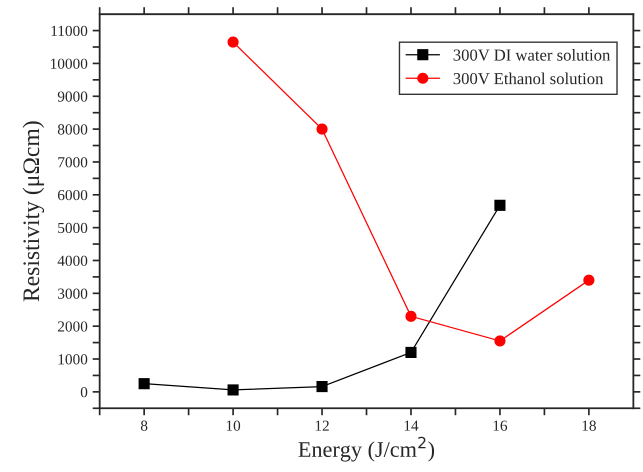  What do you see at coordinates (411, 425) in the screenshot?
I see `x-tick-label: 14` at bounding box center [411, 425].